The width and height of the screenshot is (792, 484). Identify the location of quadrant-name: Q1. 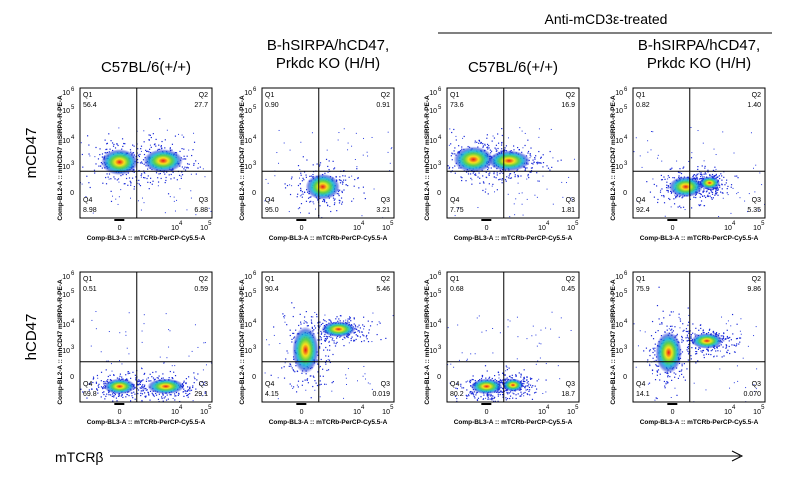
(269, 279).